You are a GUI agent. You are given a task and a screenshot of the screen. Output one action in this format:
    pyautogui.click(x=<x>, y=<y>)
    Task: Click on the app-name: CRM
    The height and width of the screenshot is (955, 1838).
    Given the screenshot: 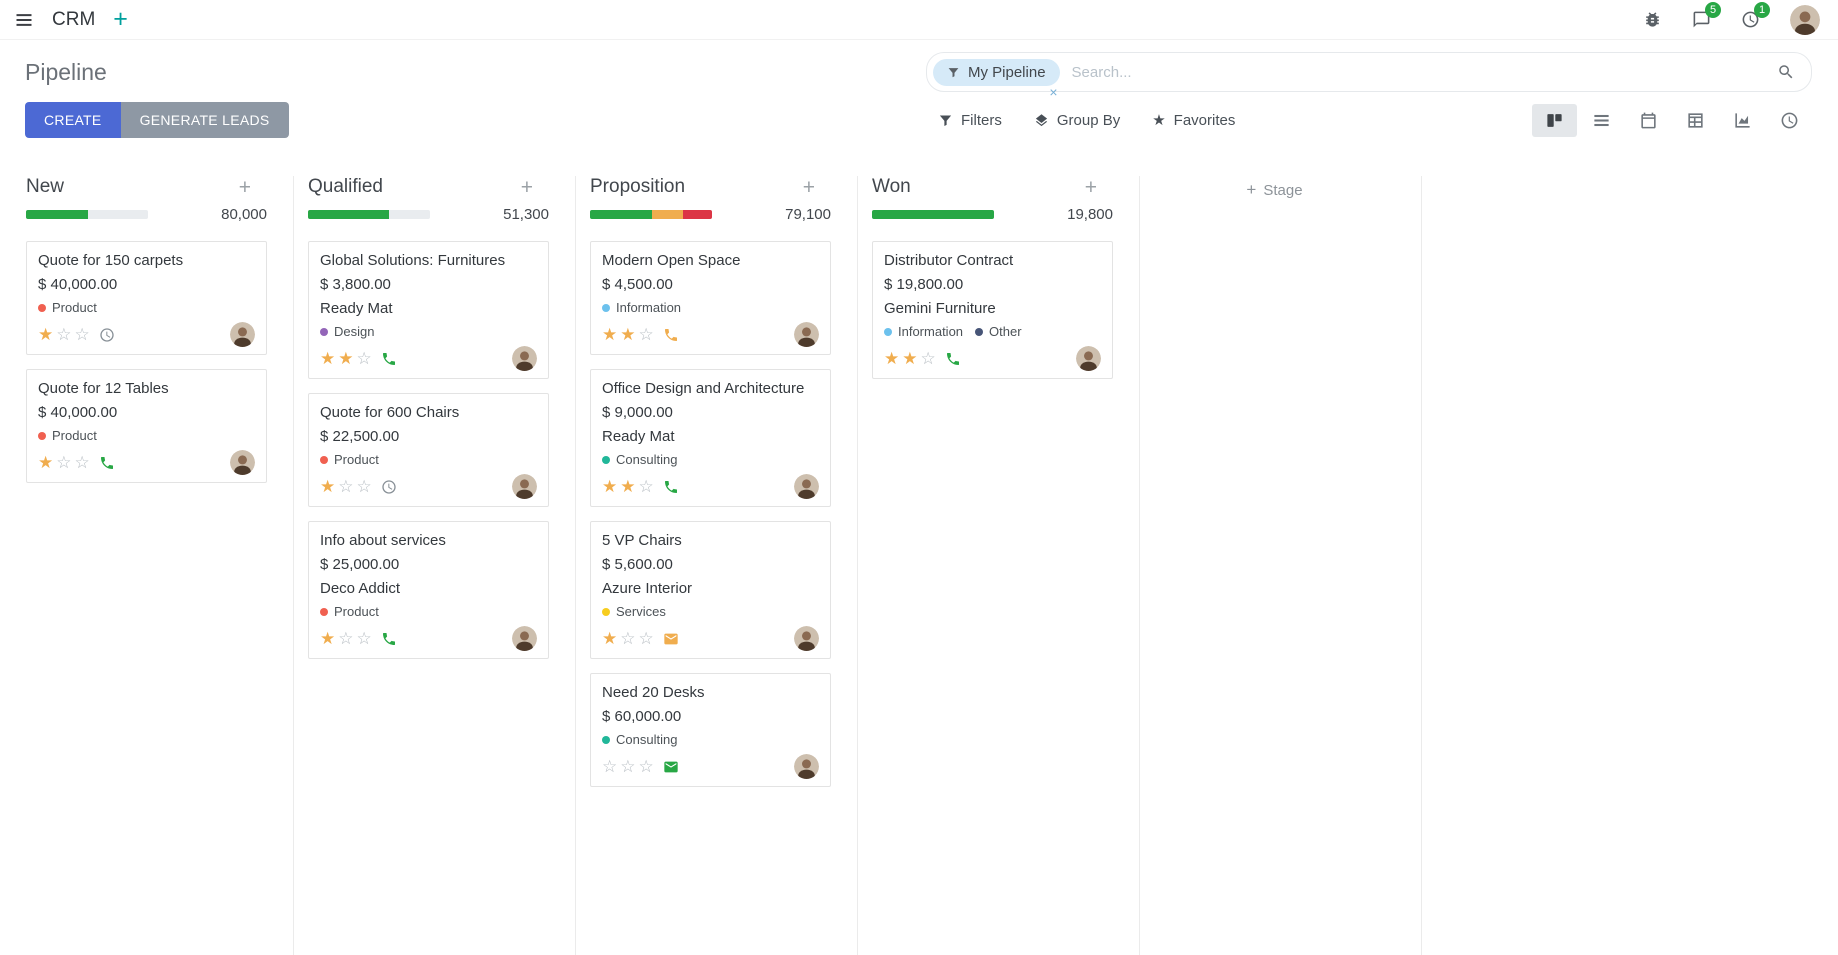 What is the action you would take?
    pyautogui.click(x=74, y=19)
    